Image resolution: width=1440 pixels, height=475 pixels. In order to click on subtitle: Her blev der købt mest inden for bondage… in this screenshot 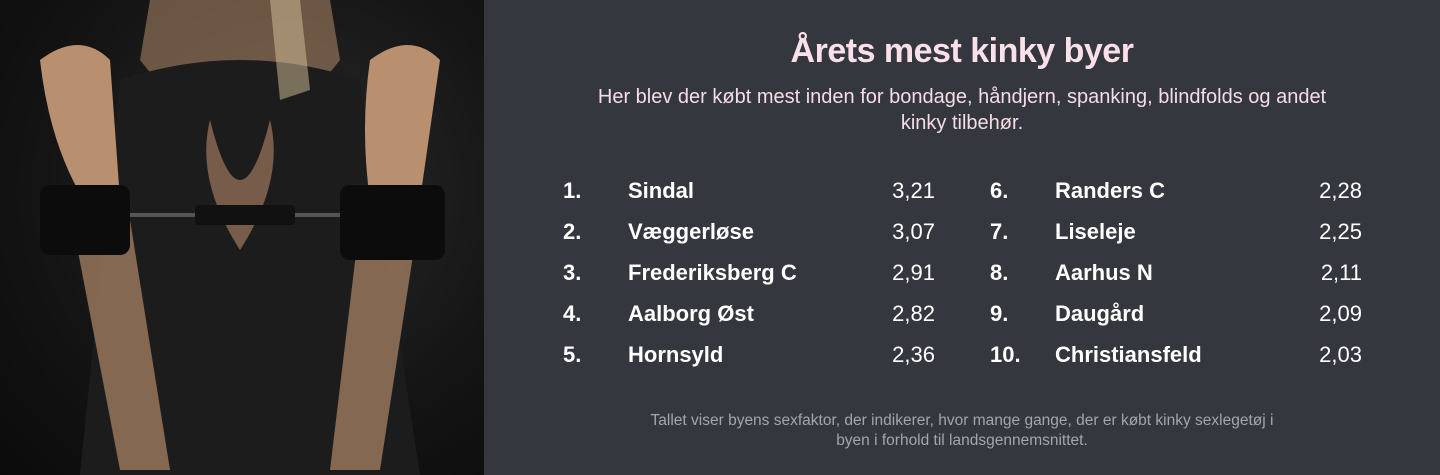, I will do `click(962, 110)`.